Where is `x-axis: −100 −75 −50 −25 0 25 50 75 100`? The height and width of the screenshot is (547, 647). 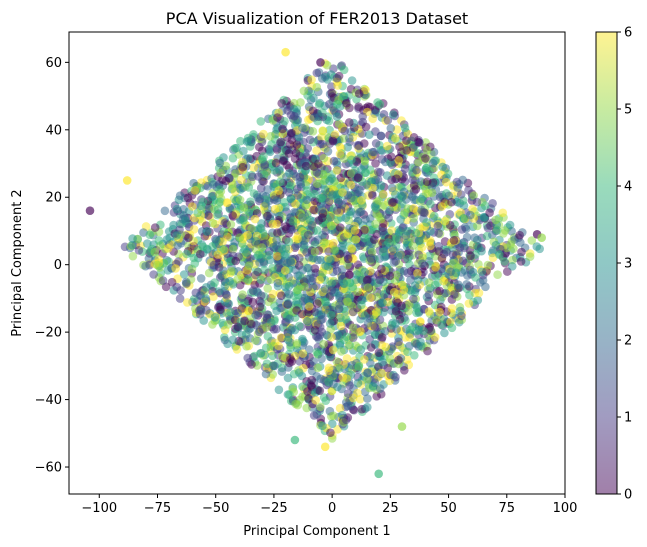 x-axis: −100 −75 −50 −25 0 25 50 75 100 is located at coordinates (329, 505).